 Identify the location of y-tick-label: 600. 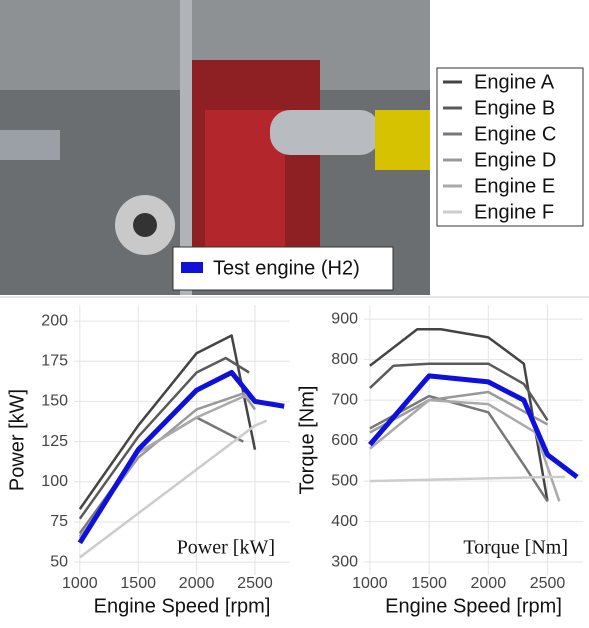
(344, 440).